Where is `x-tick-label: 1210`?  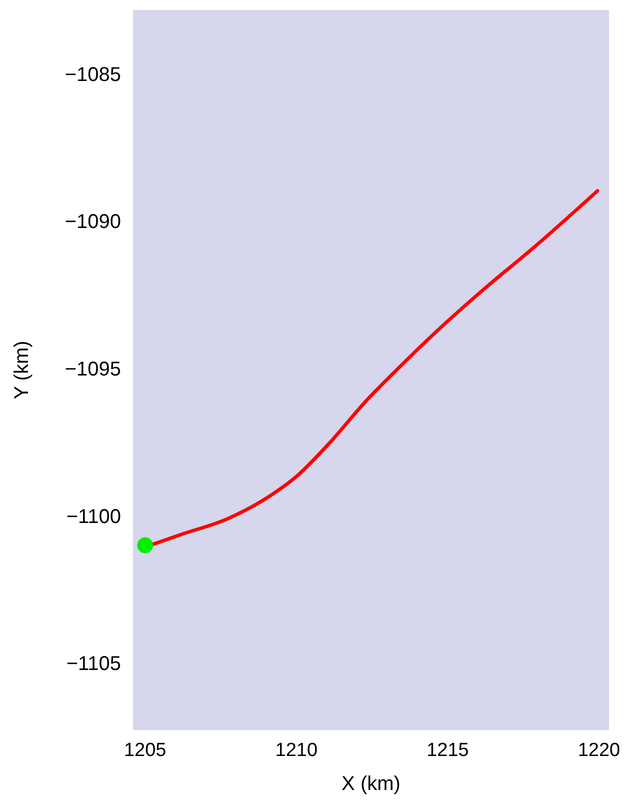
x-tick-label: 1210 is located at coordinates (296, 750).